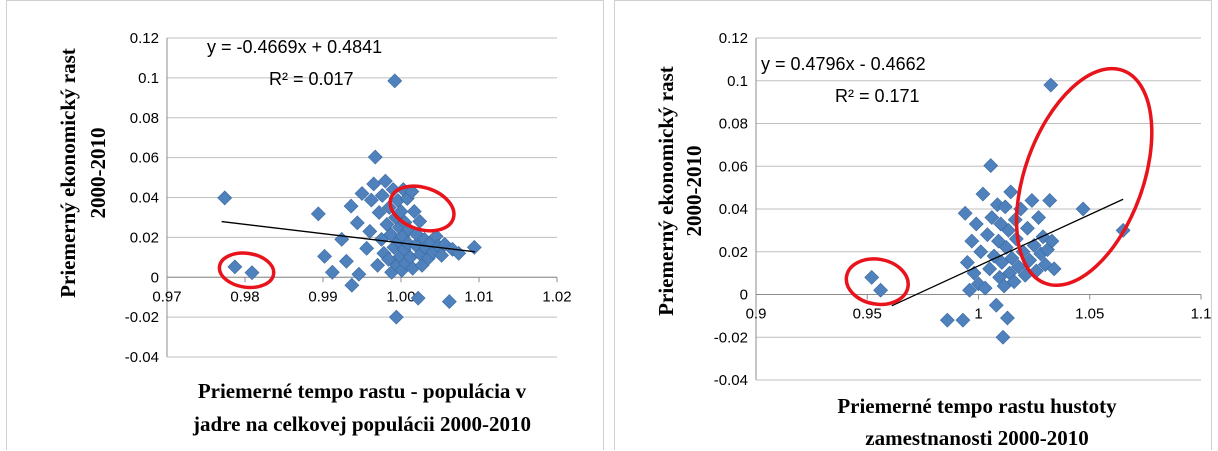 This screenshot has width=1218, height=451. What do you see at coordinates (843, 64) in the screenshot?
I see `trendline-equation: y = 0.4796x - 0.4662` at bounding box center [843, 64].